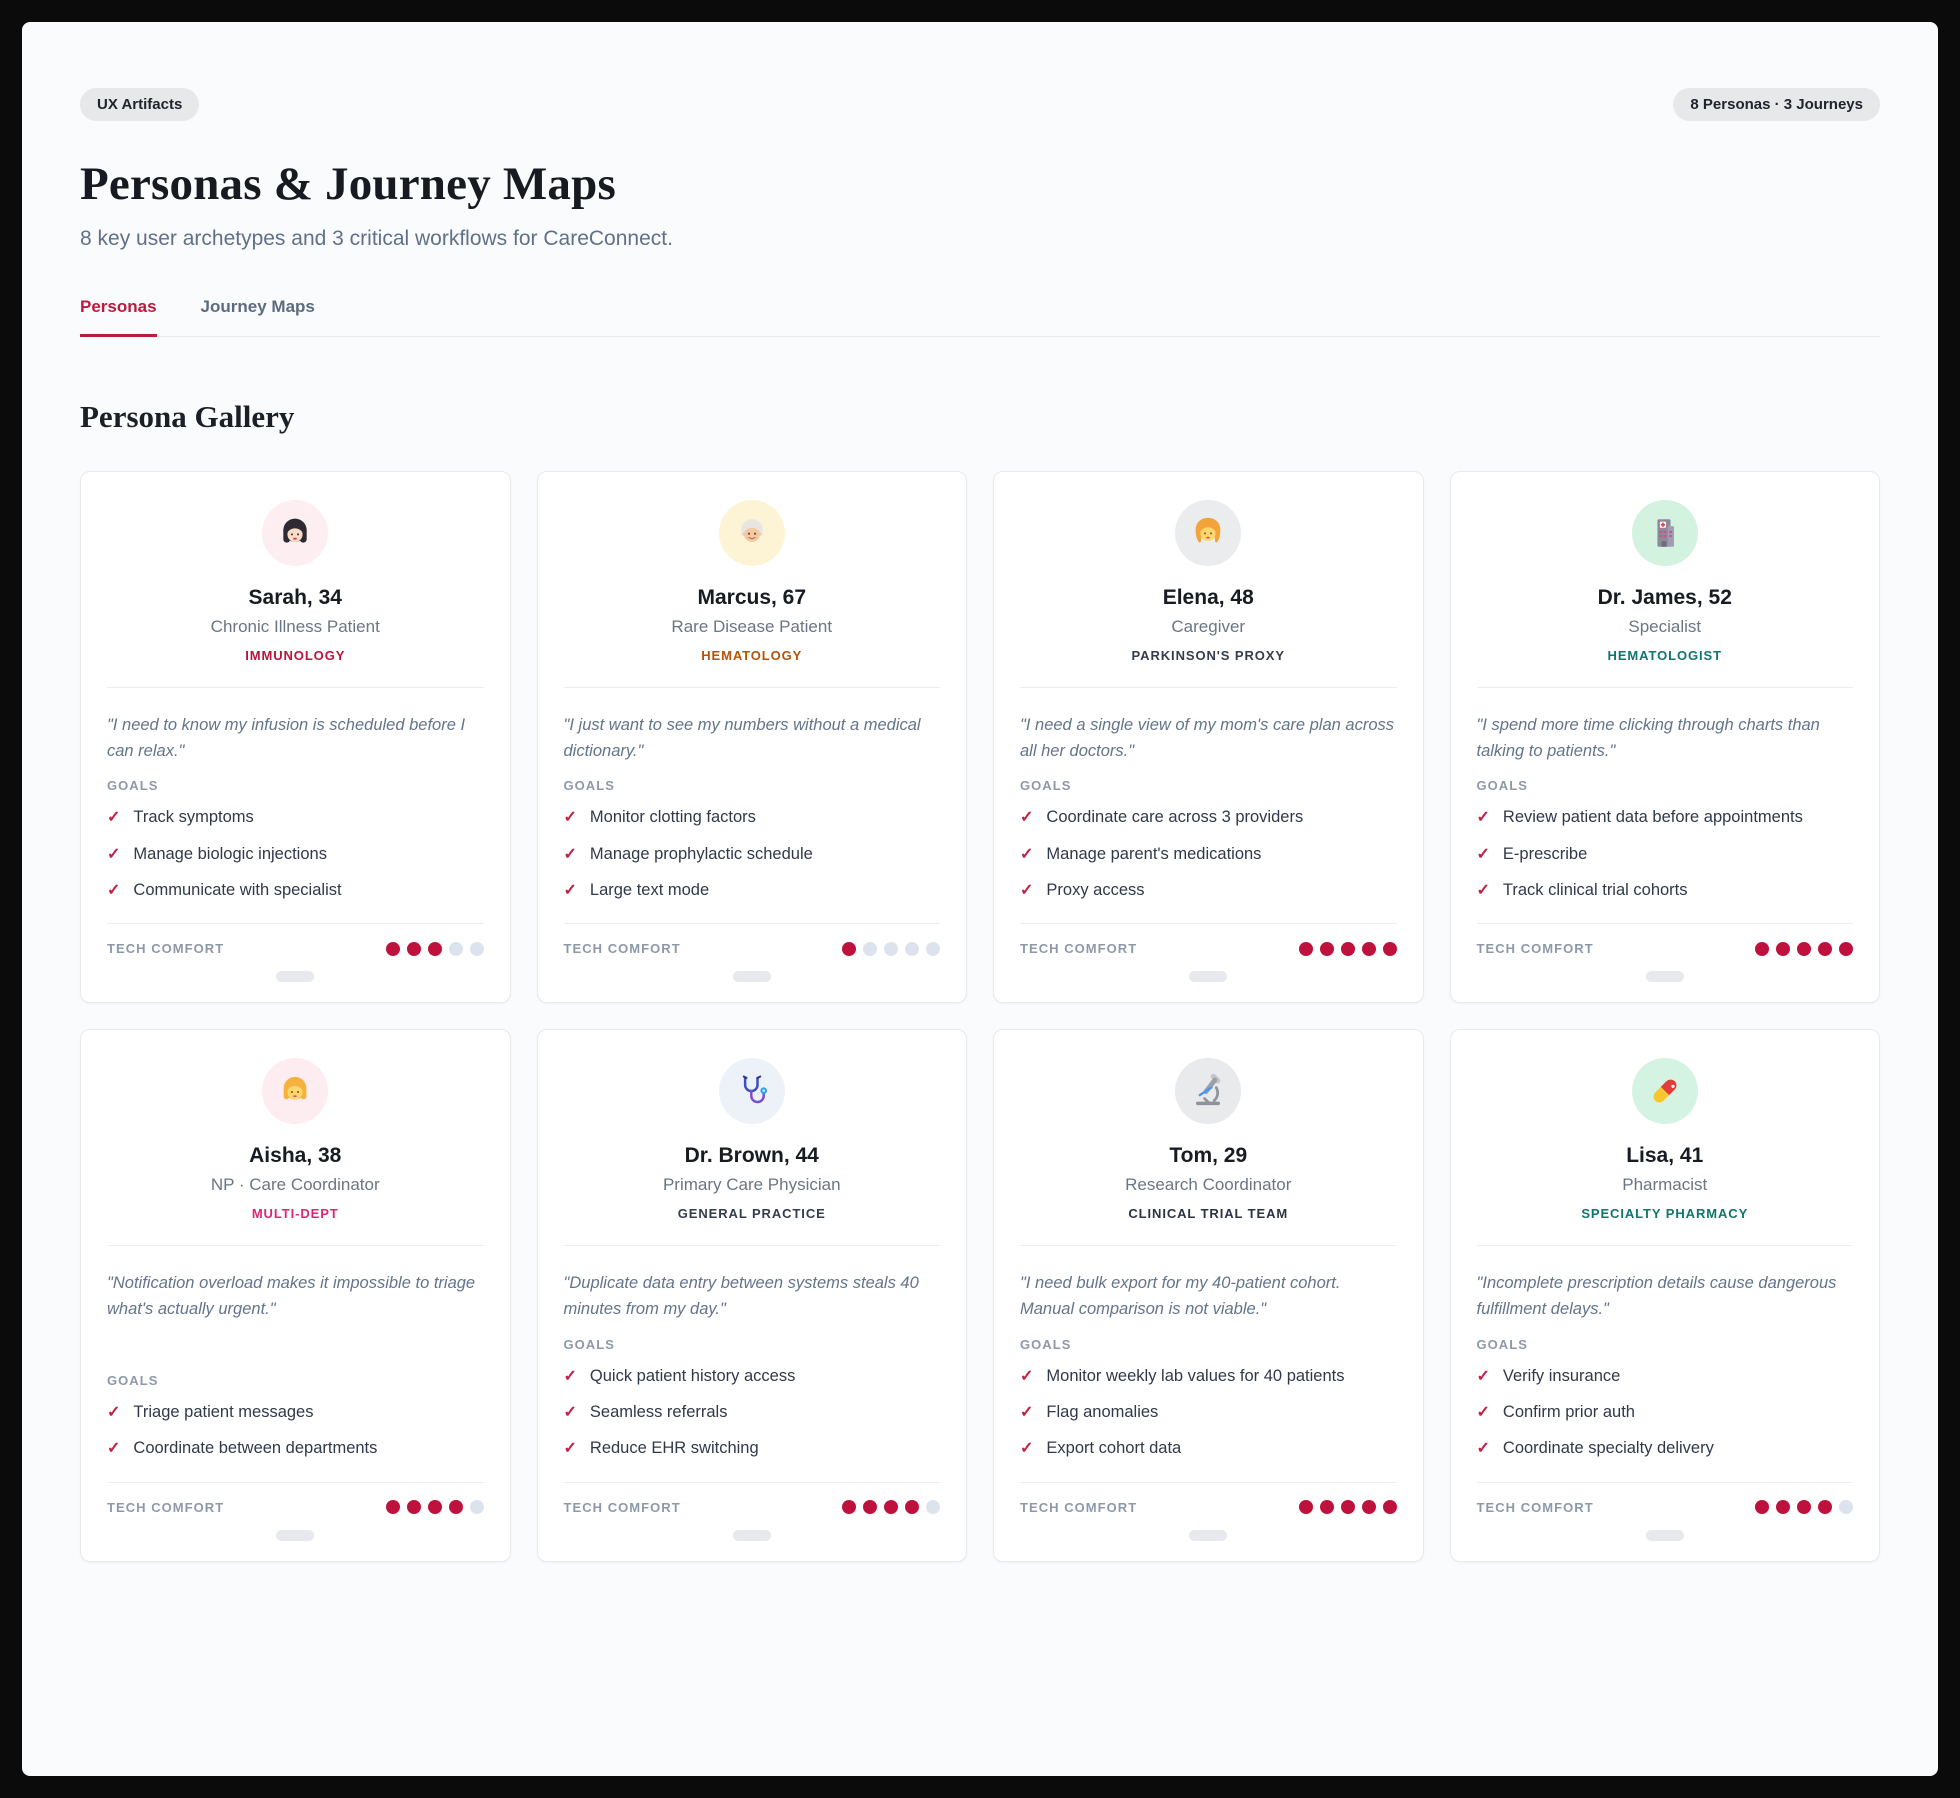  What do you see at coordinates (295, 655) in the screenshot?
I see `persona-specialty-tag: IMMUNOLOGY` at bounding box center [295, 655].